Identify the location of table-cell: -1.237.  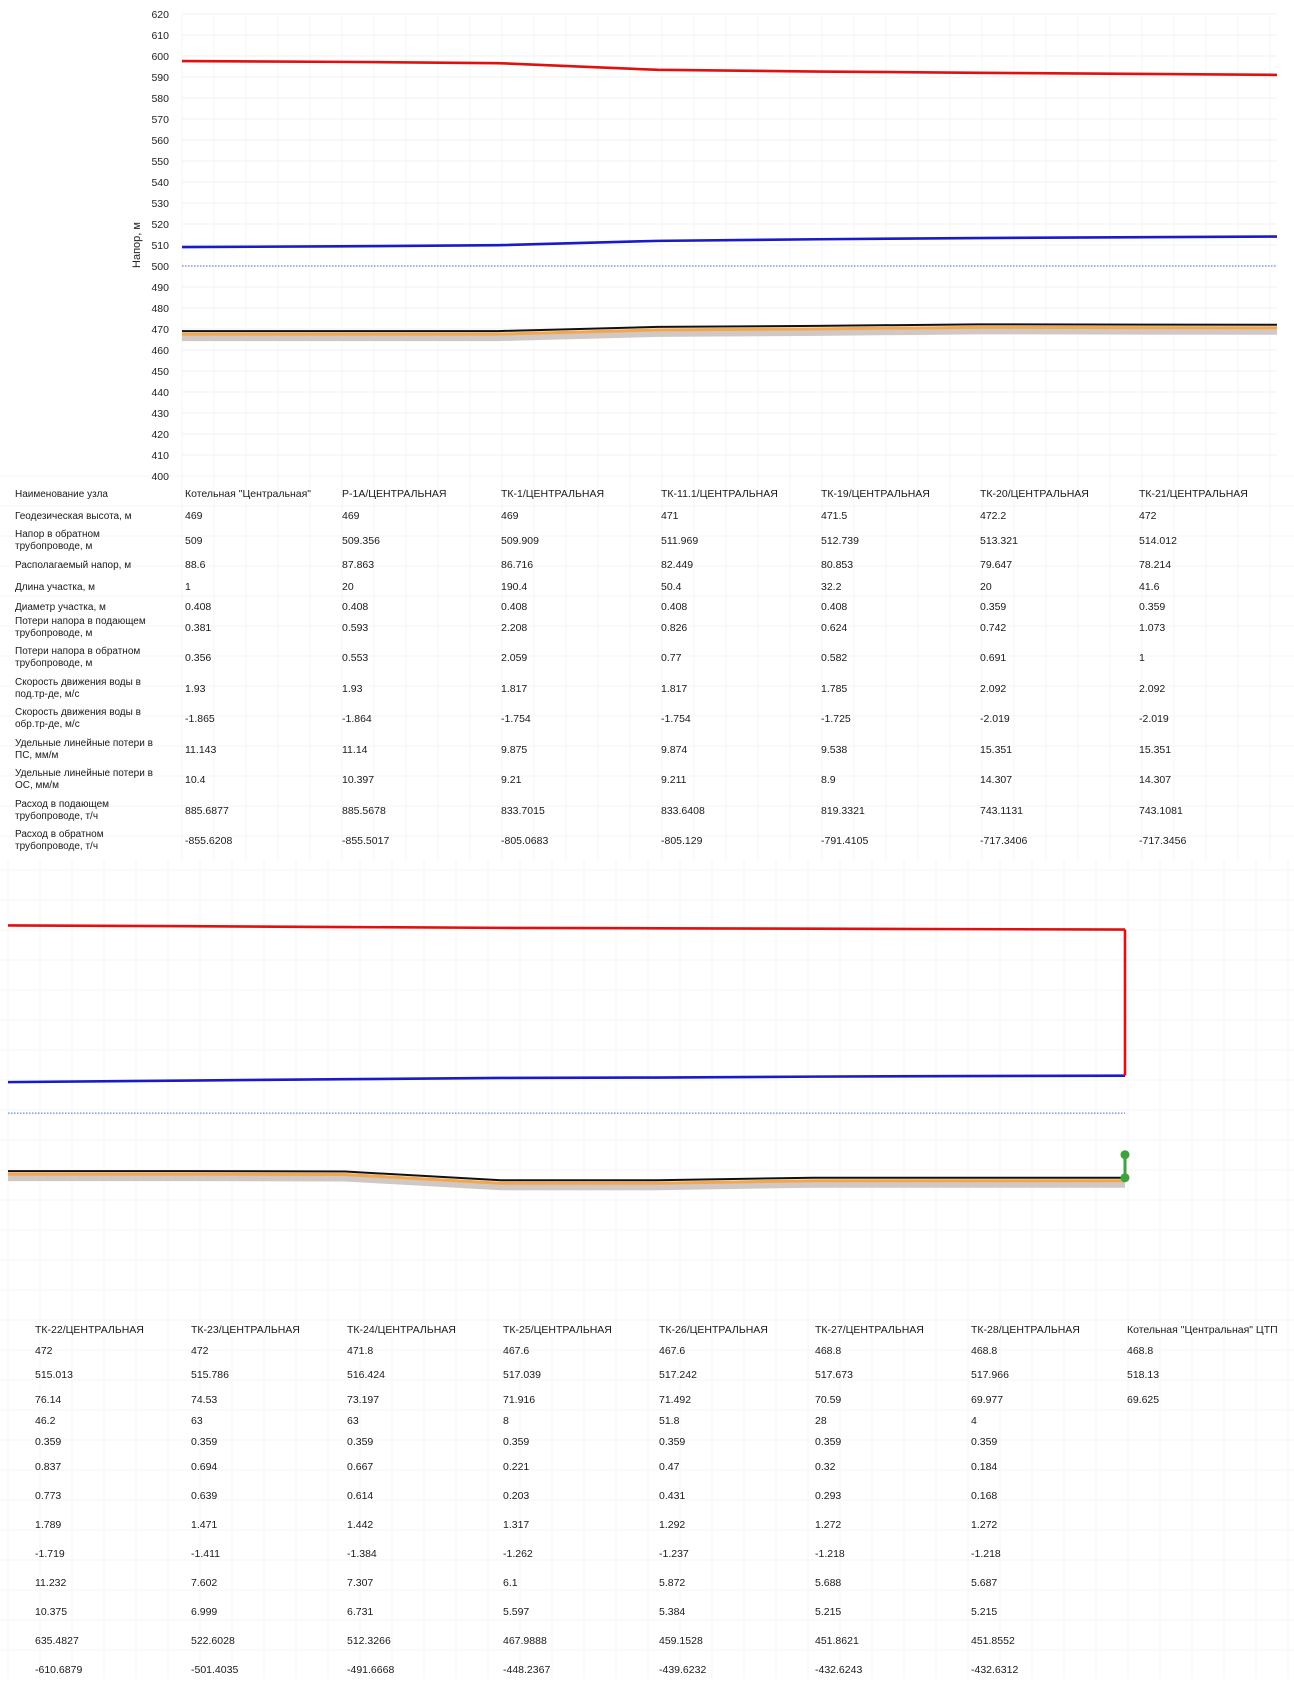
(674, 1554).